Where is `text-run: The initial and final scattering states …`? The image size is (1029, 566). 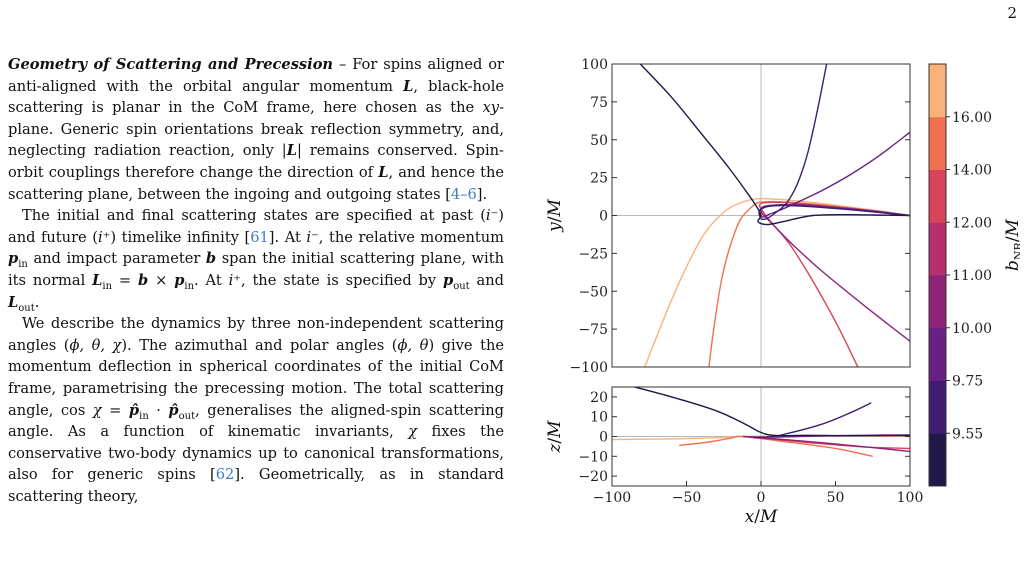 text-run: The initial and final scattering states … is located at coordinates (254, 216).